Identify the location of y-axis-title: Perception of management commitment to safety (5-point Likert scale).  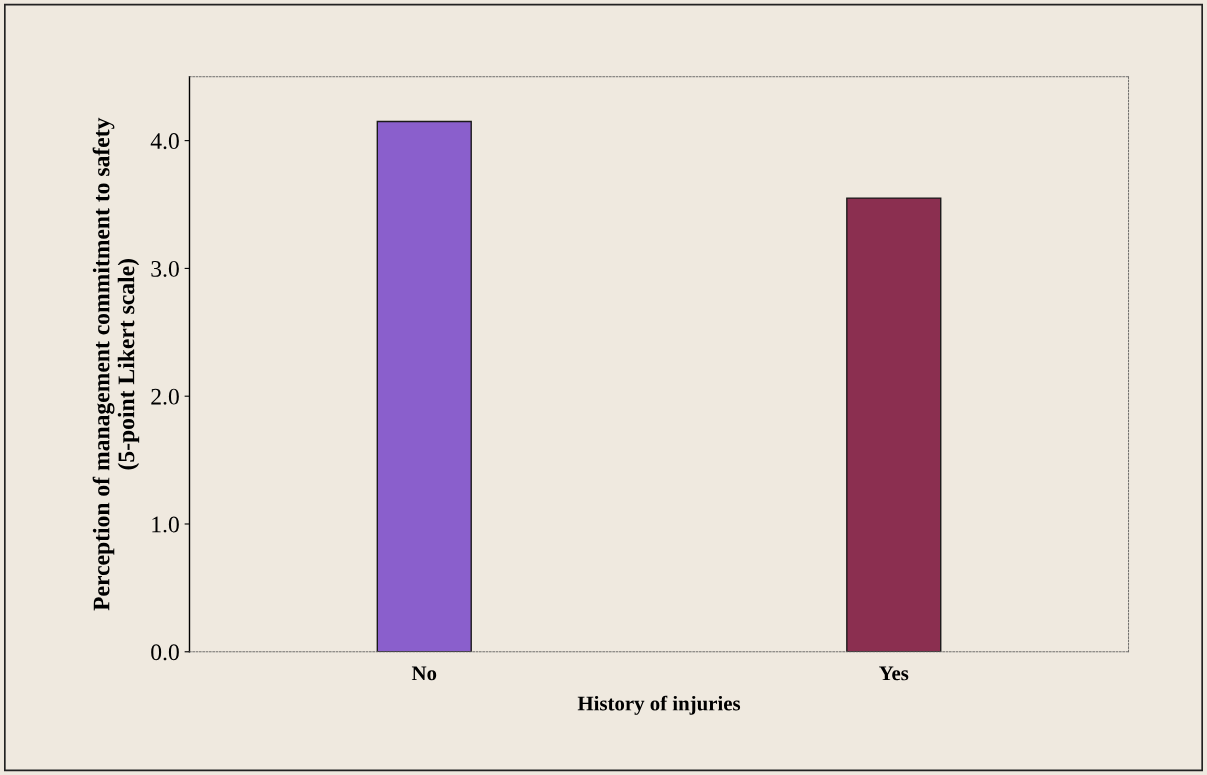
(116, 364).